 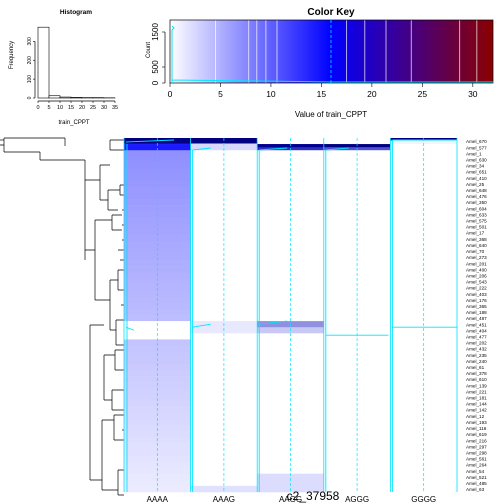 I want to click on row-label: Amel_368, so click(x=476, y=239).